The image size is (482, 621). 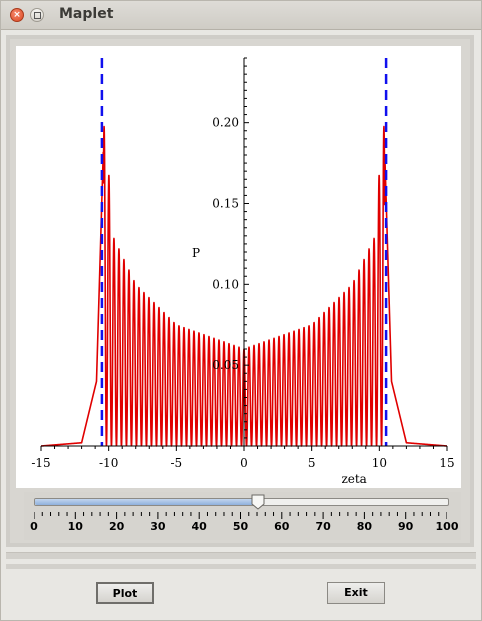 What do you see at coordinates (446, 463) in the screenshot?
I see `x-tick-label: 15` at bounding box center [446, 463].